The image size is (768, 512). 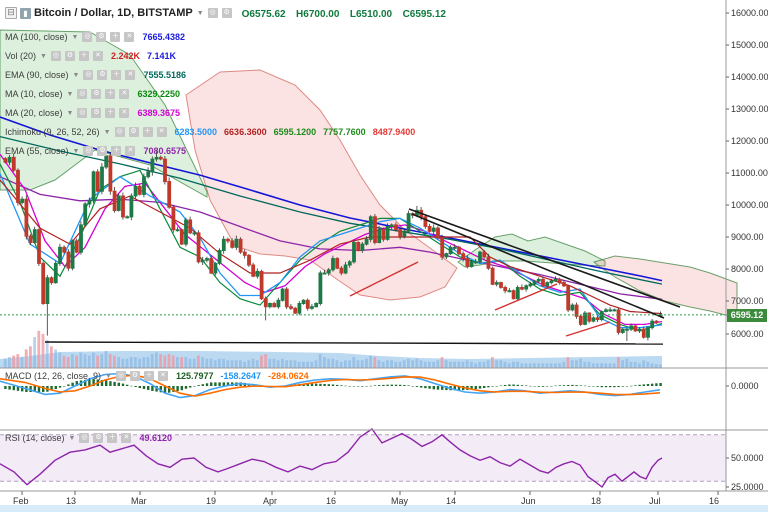 What do you see at coordinates (384, 508) in the screenshot?
I see `bottom-toolbar-strip` at bounding box center [384, 508].